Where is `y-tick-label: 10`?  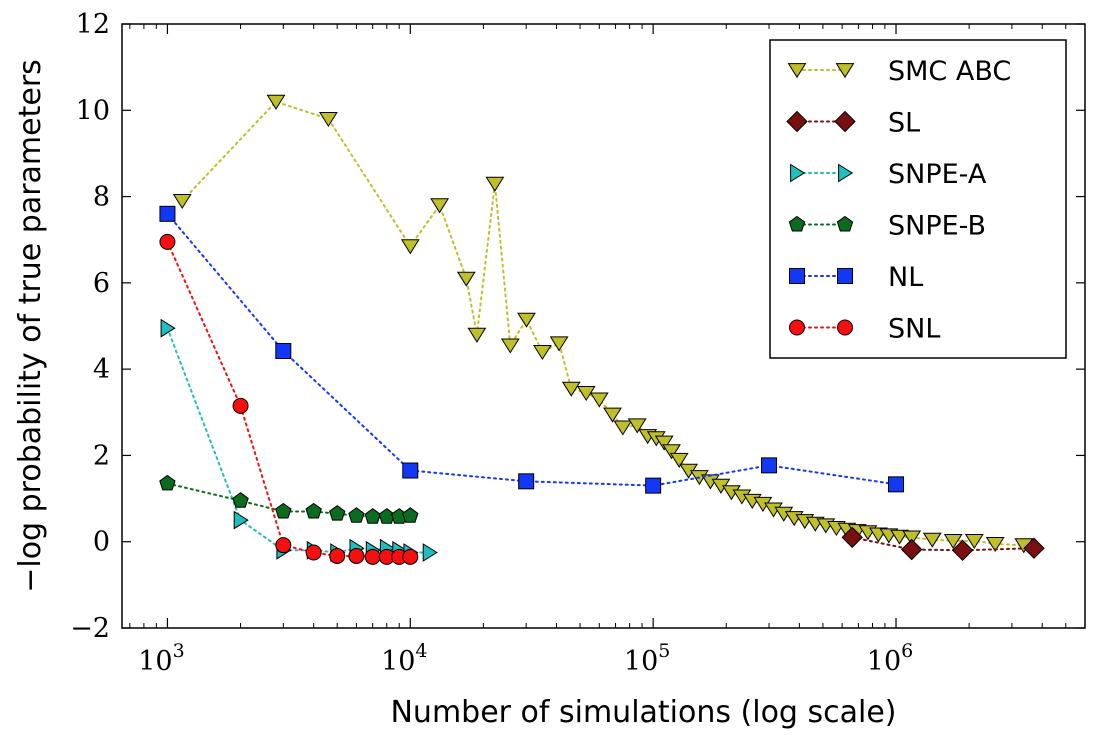
y-tick-label: 10 is located at coordinates (93, 110).